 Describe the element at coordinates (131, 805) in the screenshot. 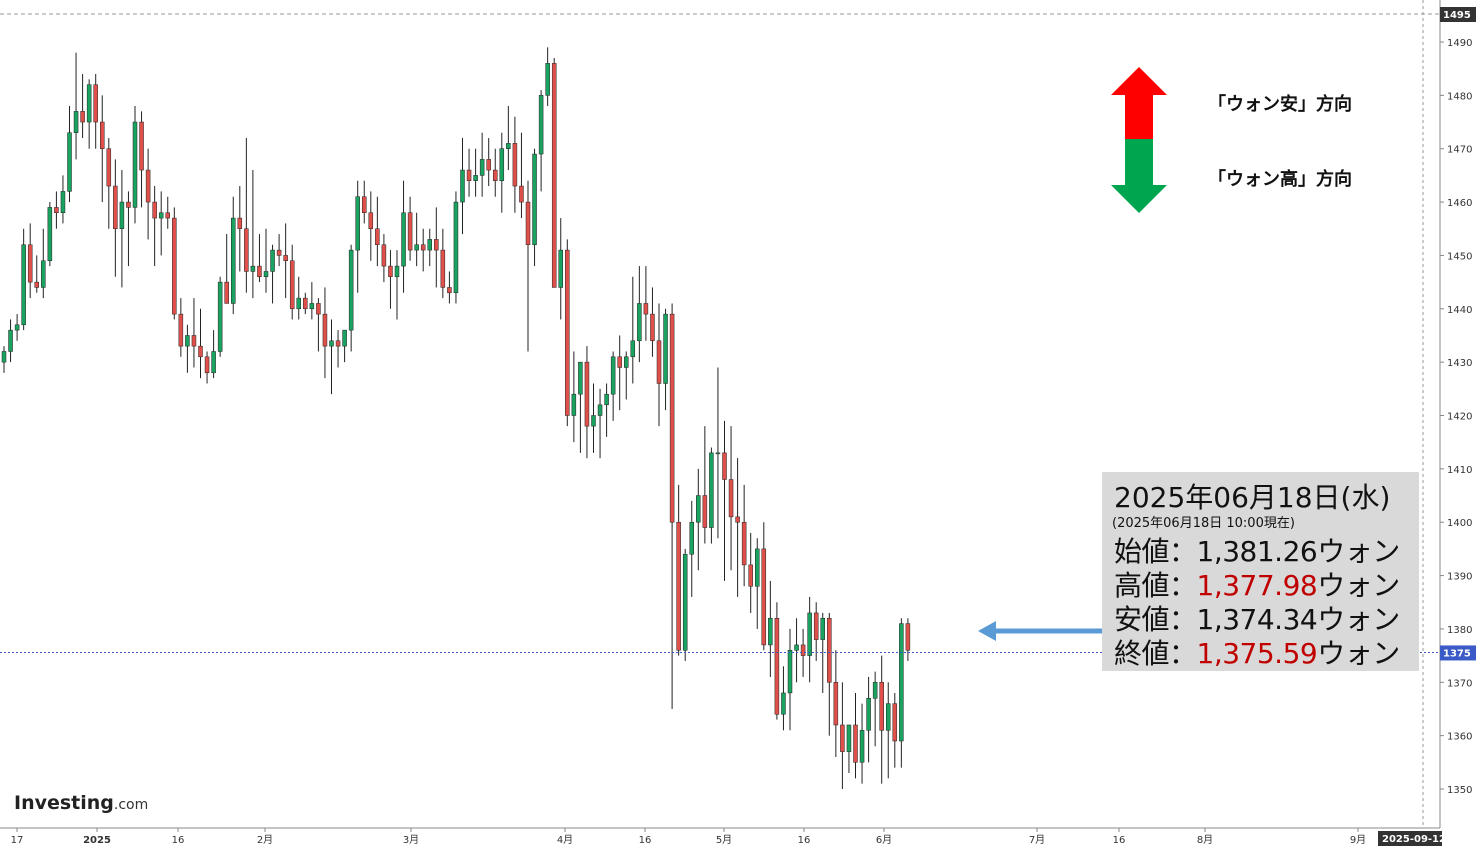

I see `logo-suffix: .com` at that location.